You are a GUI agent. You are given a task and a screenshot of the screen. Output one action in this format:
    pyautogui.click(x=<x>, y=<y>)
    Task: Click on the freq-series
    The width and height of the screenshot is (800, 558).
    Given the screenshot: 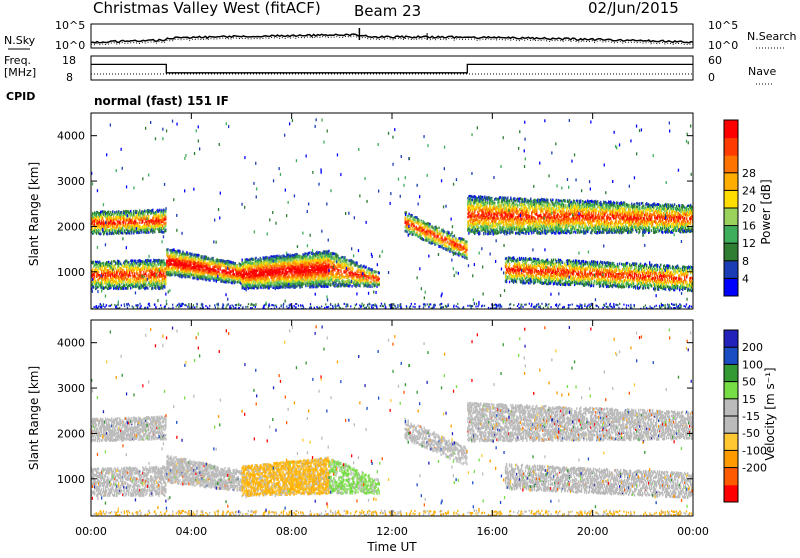 What is the action you would take?
    pyautogui.click(x=392, y=69)
    